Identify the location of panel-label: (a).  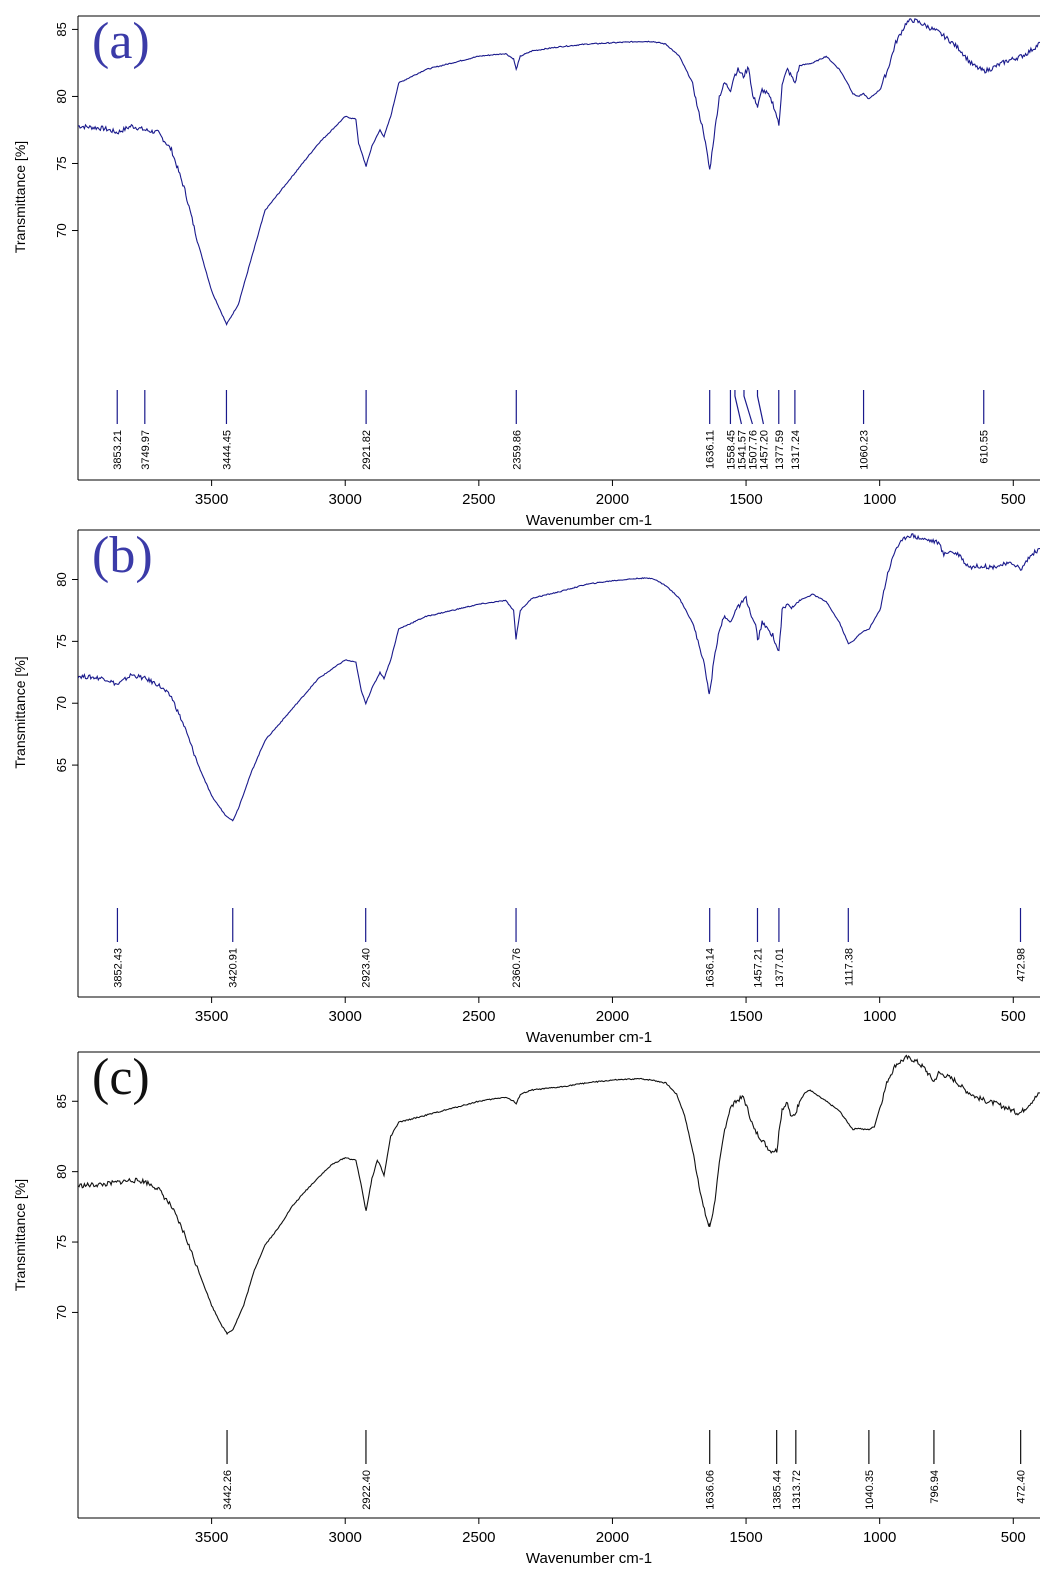
(121, 41).